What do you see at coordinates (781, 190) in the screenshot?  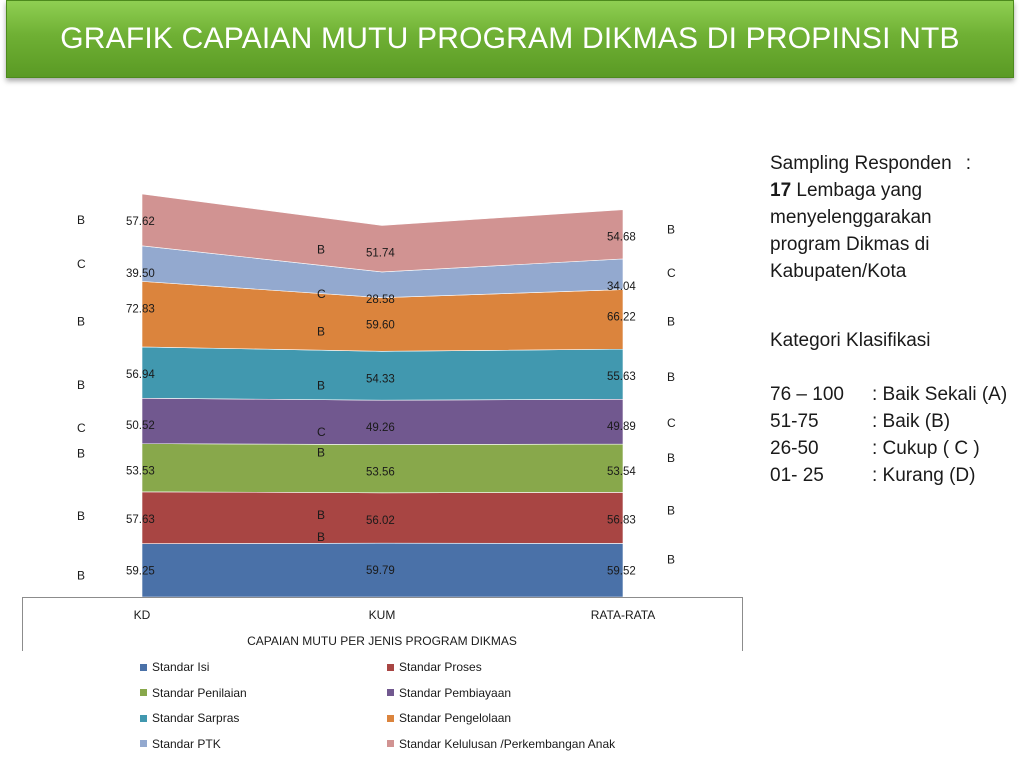 I see `sampling-count: 17` at bounding box center [781, 190].